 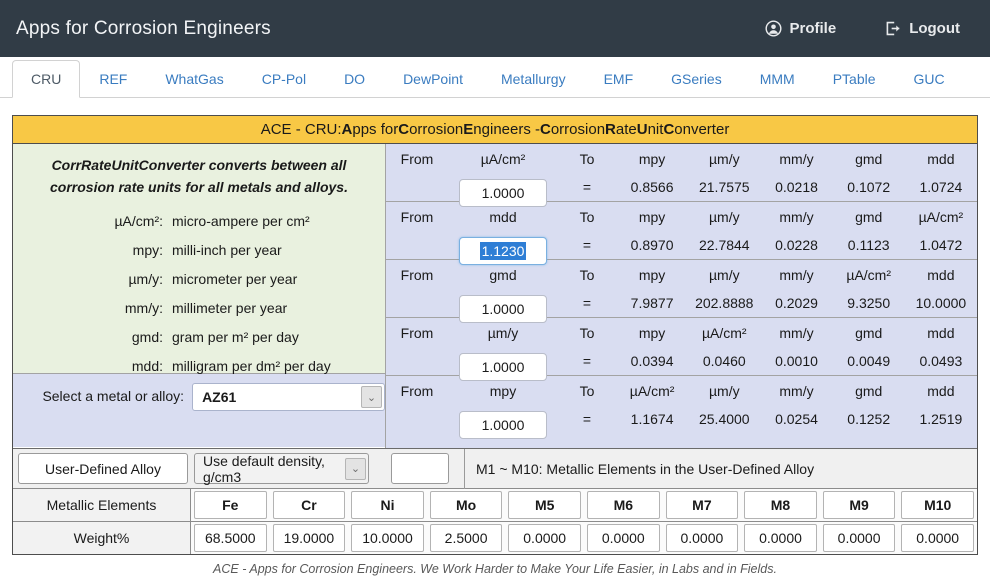 What do you see at coordinates (433, 79) in the screenshot?
I see `tab-dewpoint: DewPoint` at bounding box center [433, 79].